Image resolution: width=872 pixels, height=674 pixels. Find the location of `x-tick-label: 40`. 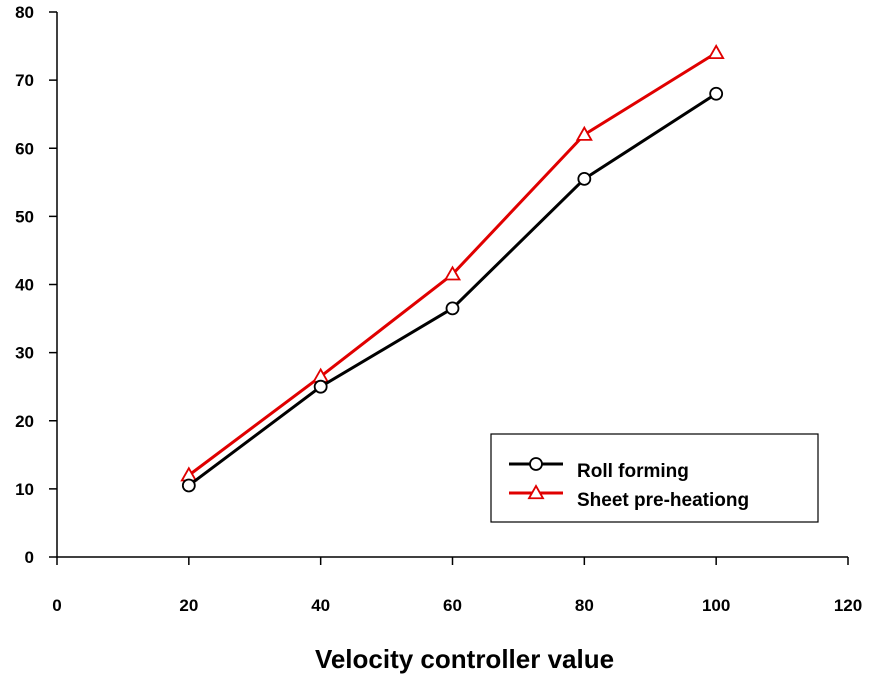

x-tick-label: 40 is located at coordinates (320, 605).